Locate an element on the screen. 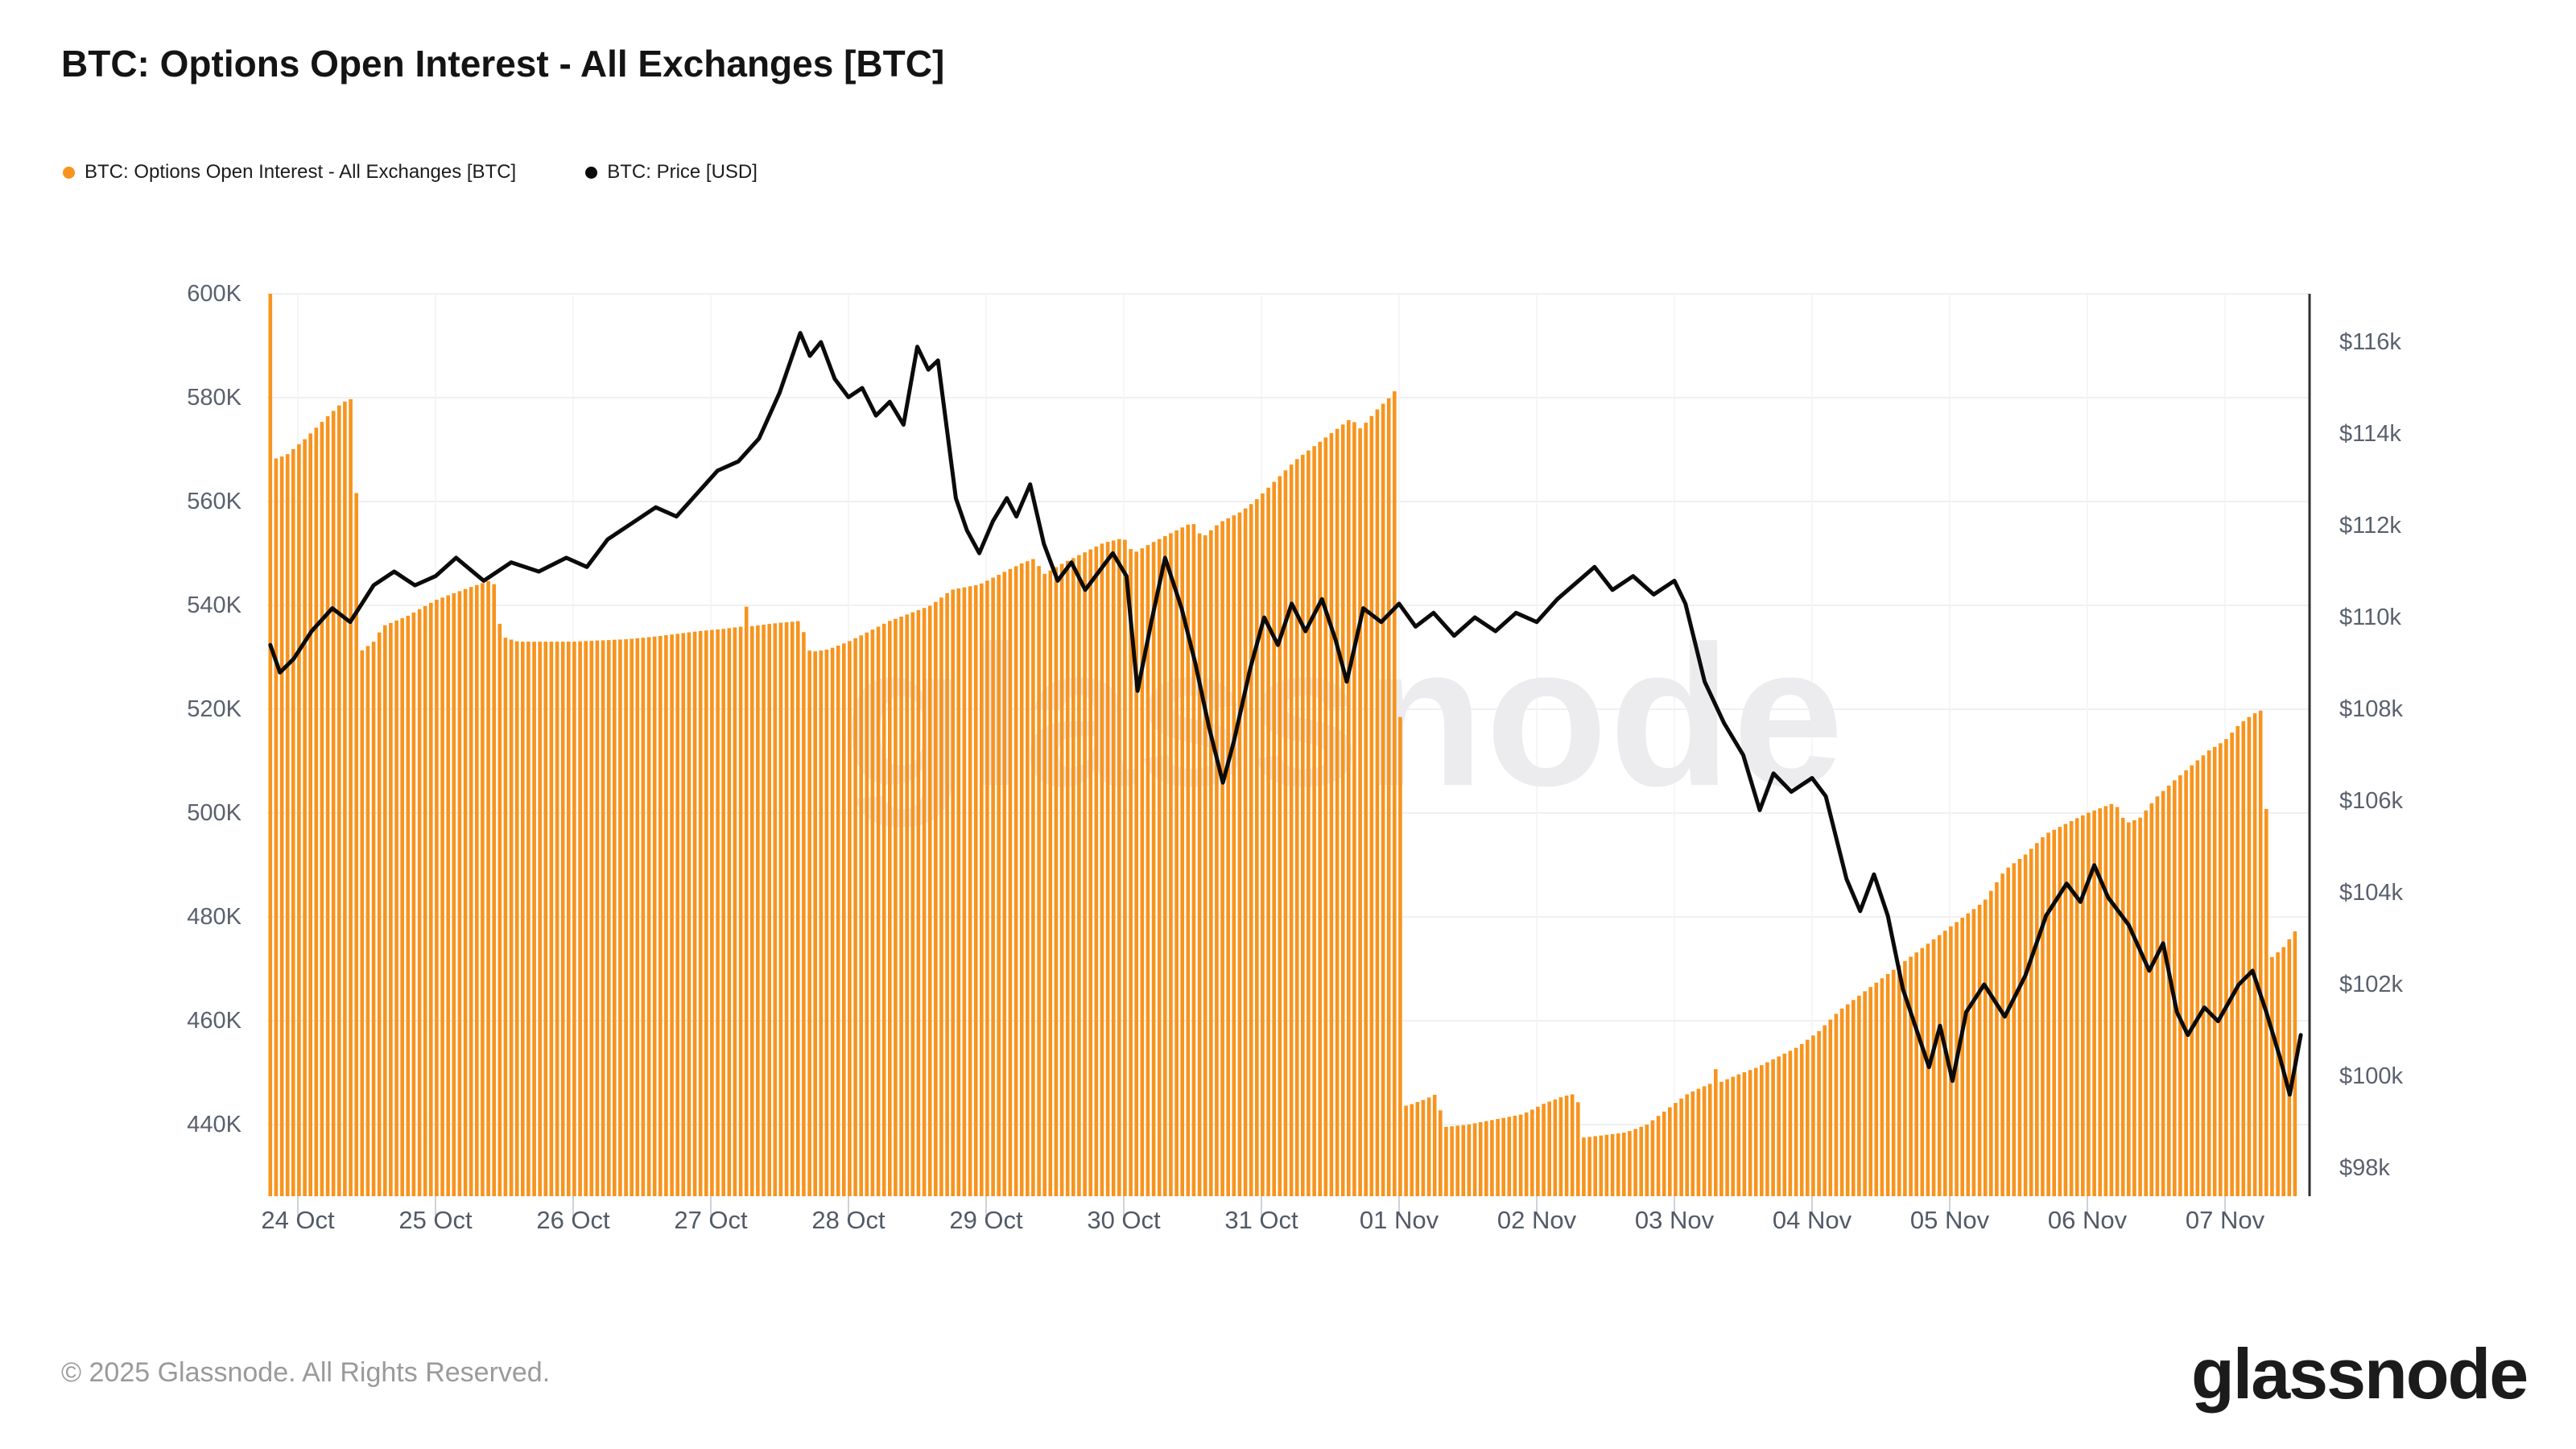 This screenshot has width=2576, height=1449. open-interest-dot-icon is located at coordinates (69, 172).